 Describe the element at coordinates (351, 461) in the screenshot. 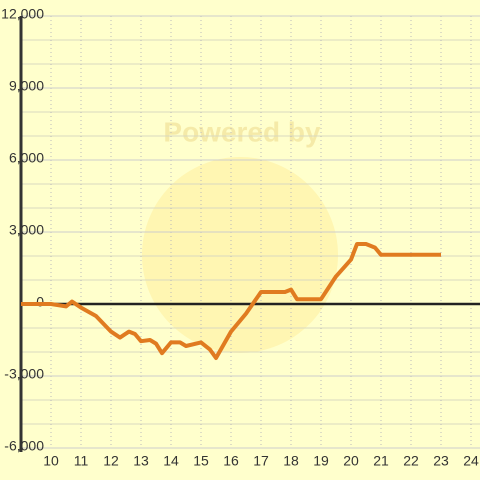

I see `x-tick-label: 20` at that location.